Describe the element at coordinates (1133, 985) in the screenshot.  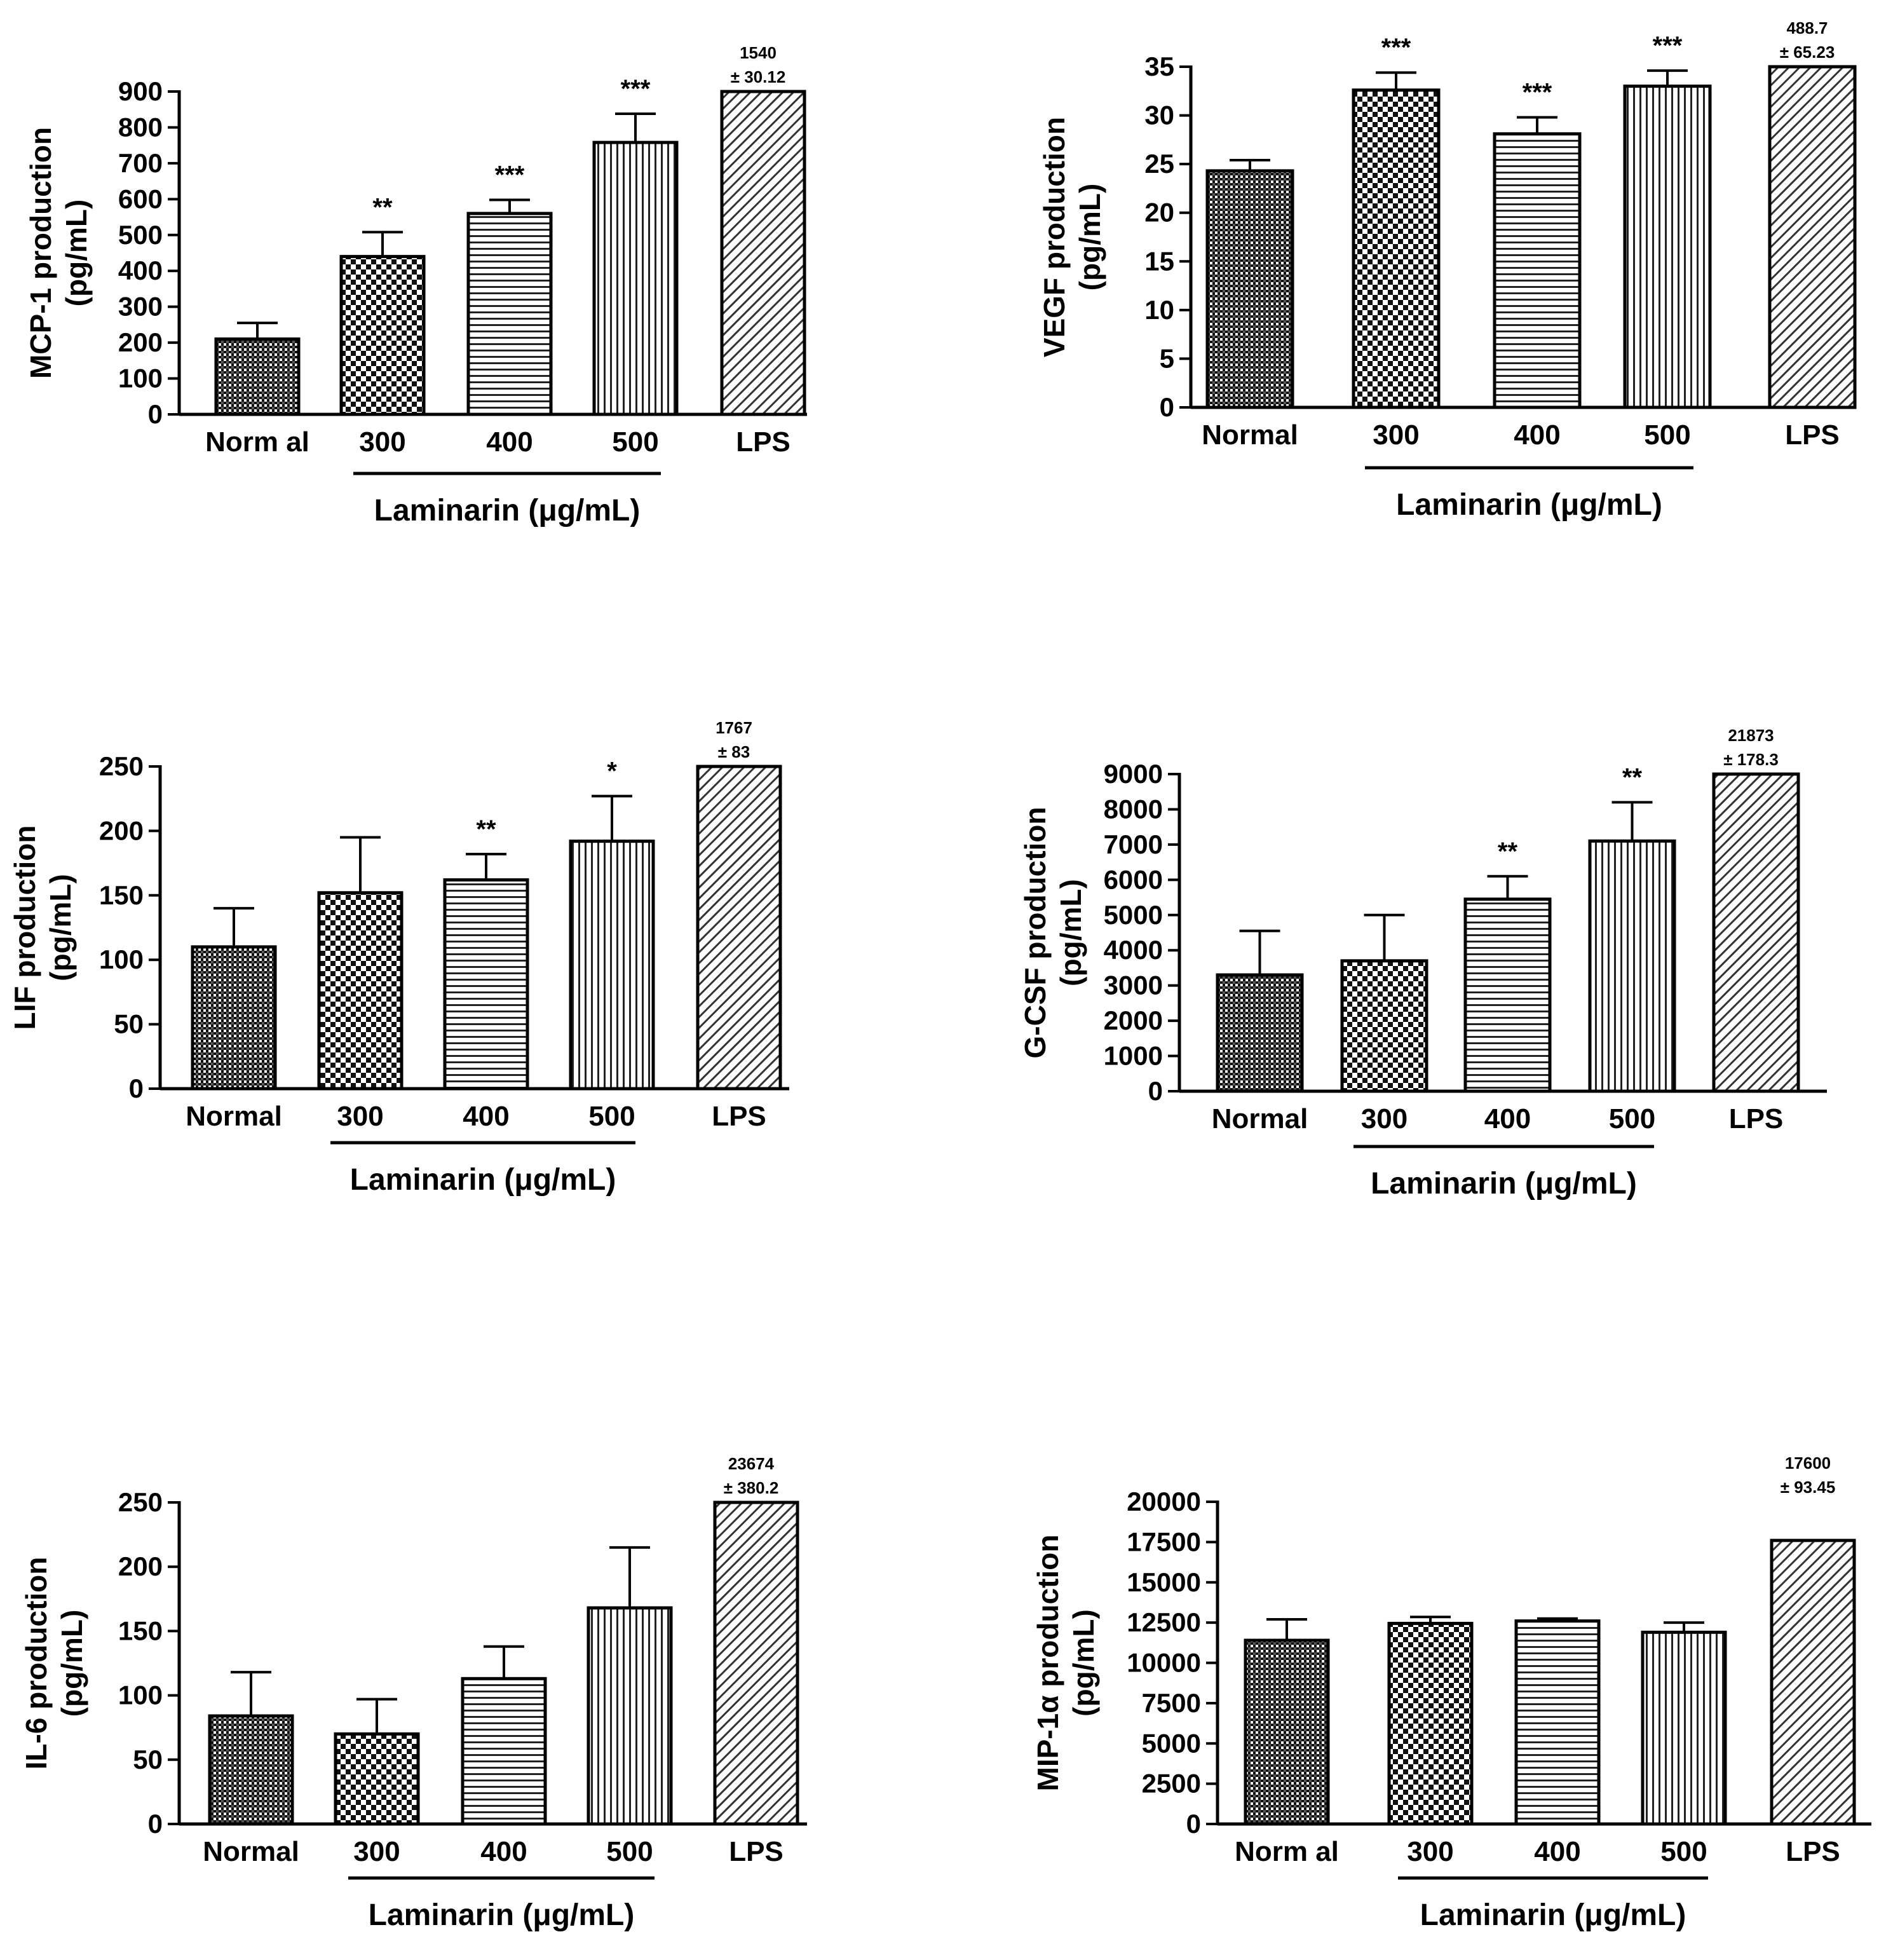
I see `y-tick-label: 3000` at that location.